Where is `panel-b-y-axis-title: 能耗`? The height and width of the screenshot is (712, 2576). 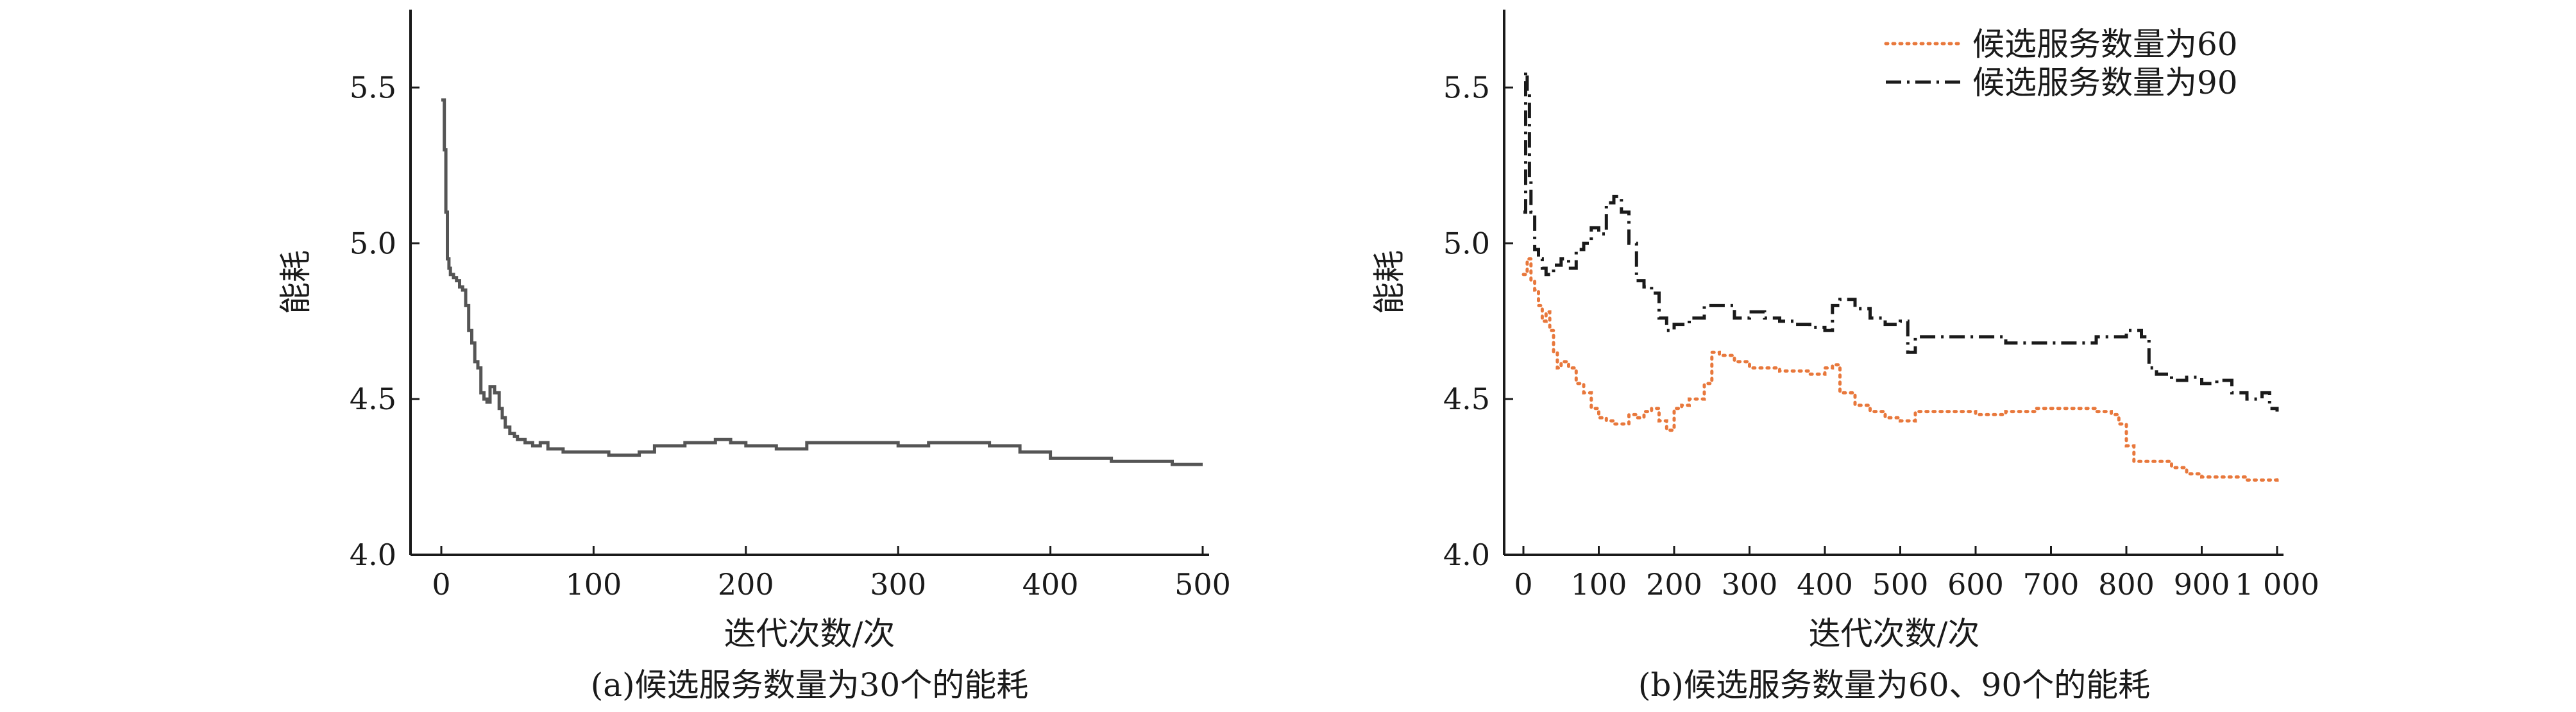
panel-b-y-axis-title: 能耗 is located at coordinates (1389, 282).